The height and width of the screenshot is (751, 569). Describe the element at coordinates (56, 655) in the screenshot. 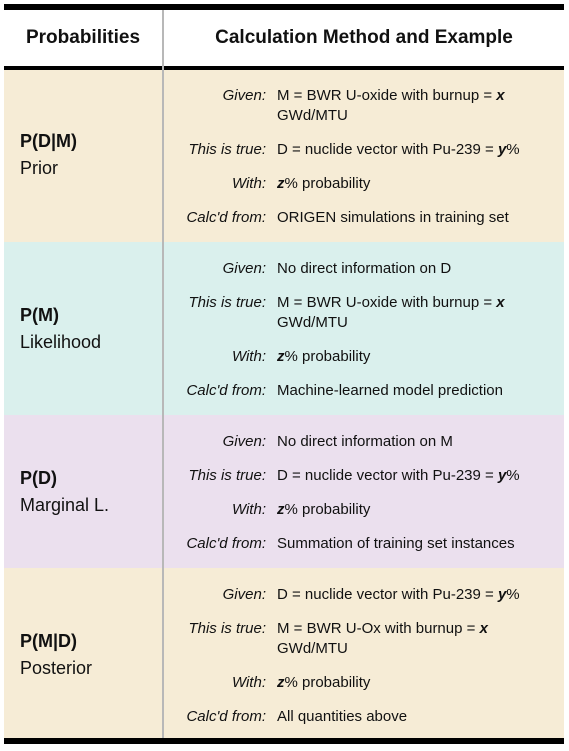

I see `row-posterior-label: P(M|D) Posterior` at that location.